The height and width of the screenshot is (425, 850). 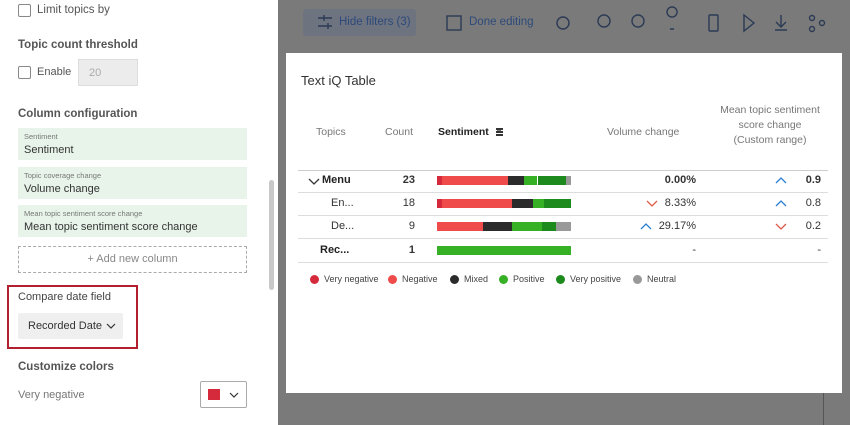 I want to click on modal-title: Text iQ Table, so click(x=338, y=80).